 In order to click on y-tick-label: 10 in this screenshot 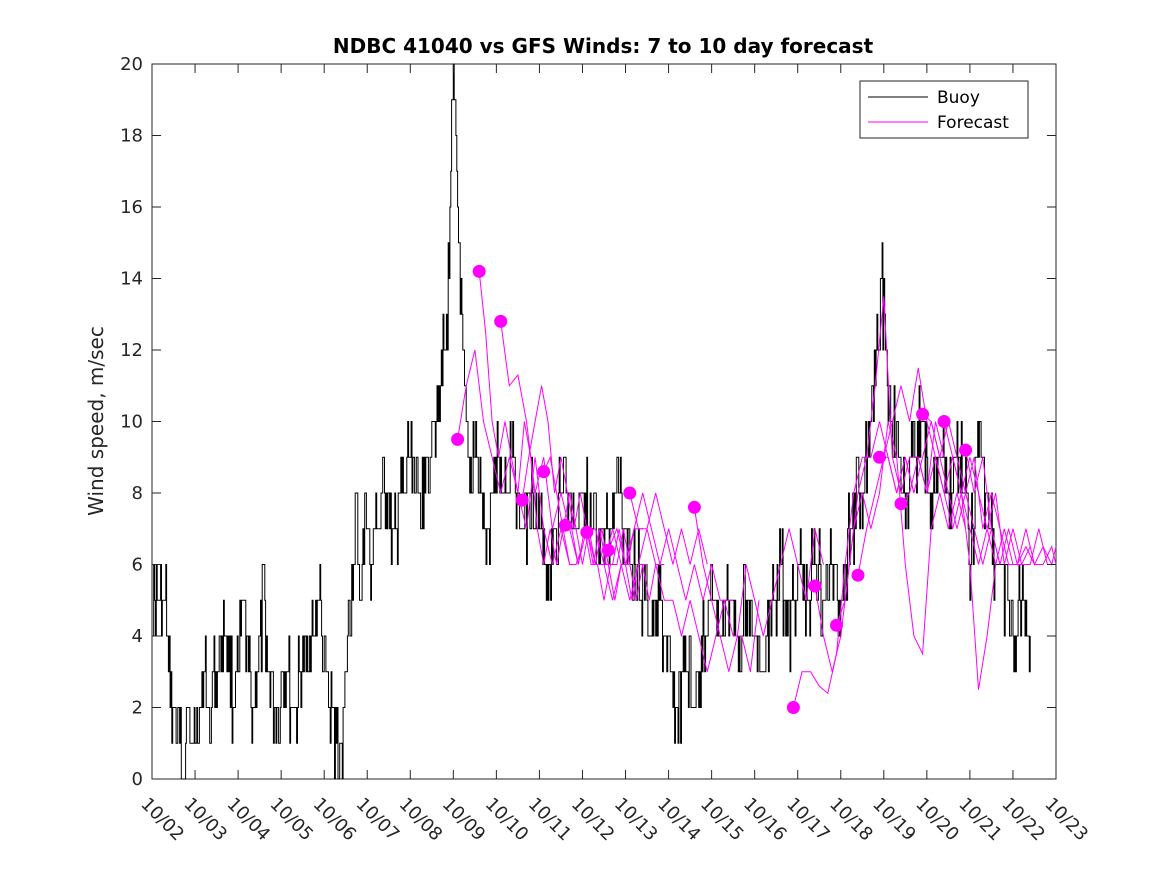, I will do `click(131, 422)`.